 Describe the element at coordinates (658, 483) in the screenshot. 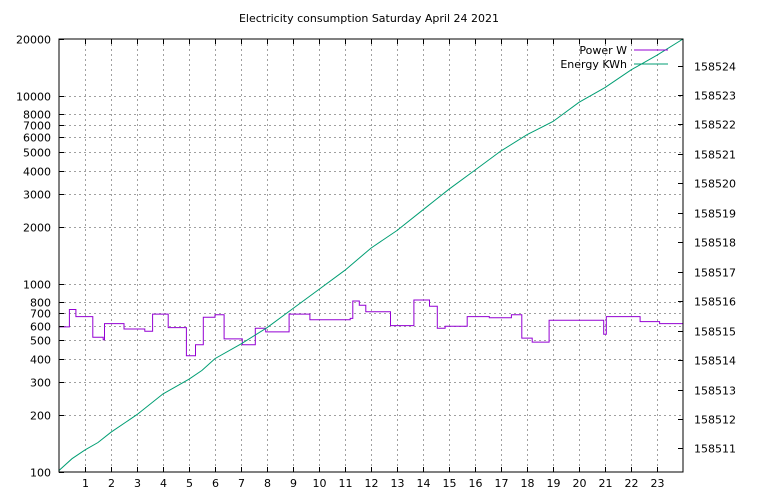

I see `x-tick-label: 23` at that location.